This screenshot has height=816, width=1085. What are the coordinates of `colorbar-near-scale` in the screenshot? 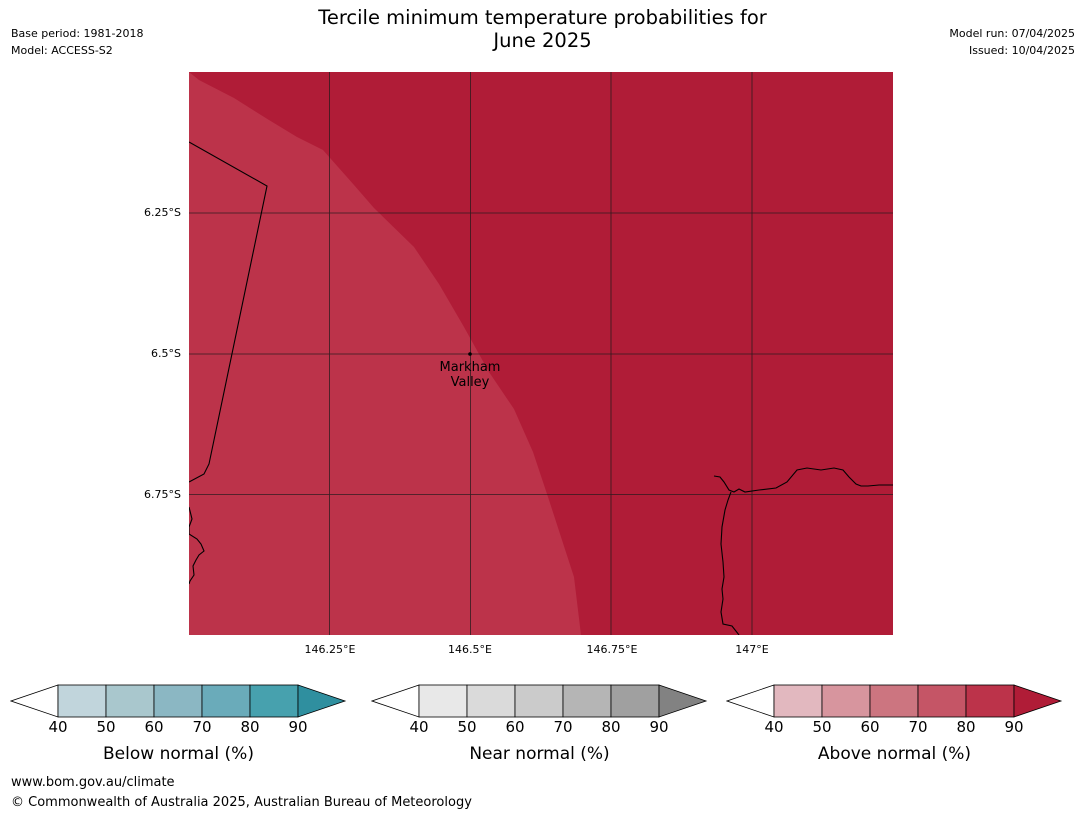 It's located at (539, 701).